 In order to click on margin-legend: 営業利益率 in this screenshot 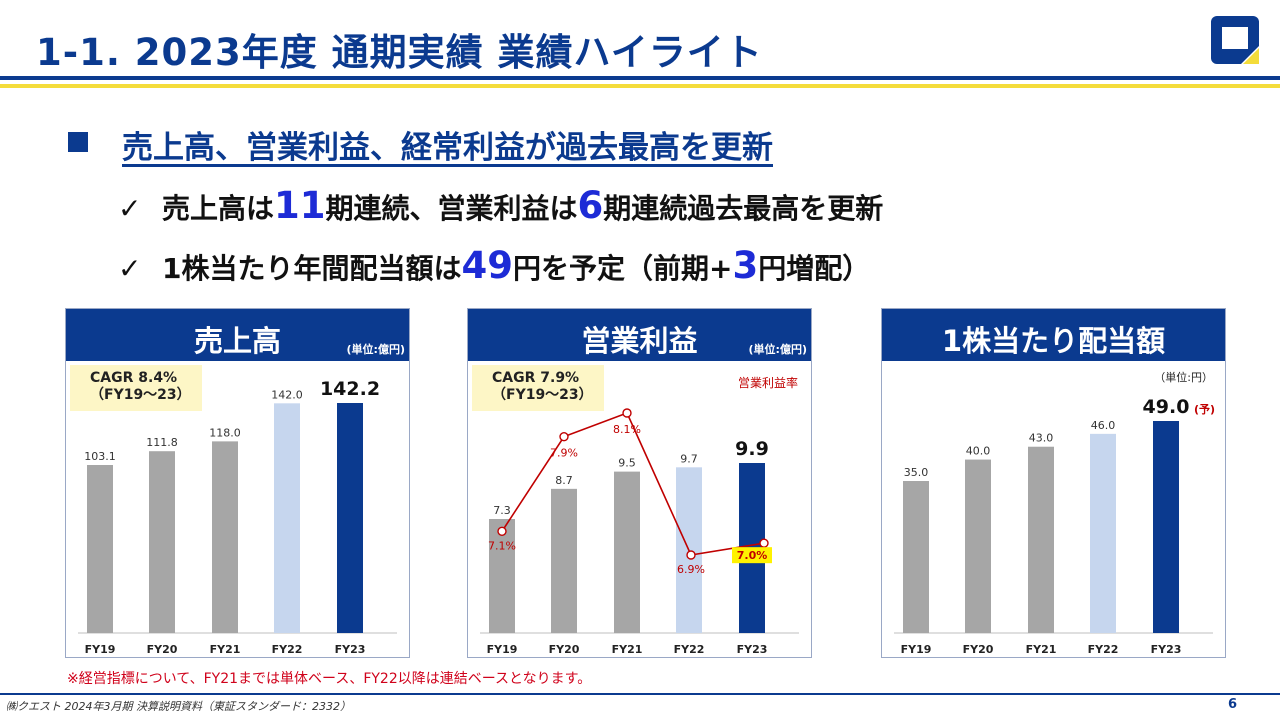, I will do `click(768, 382)`.